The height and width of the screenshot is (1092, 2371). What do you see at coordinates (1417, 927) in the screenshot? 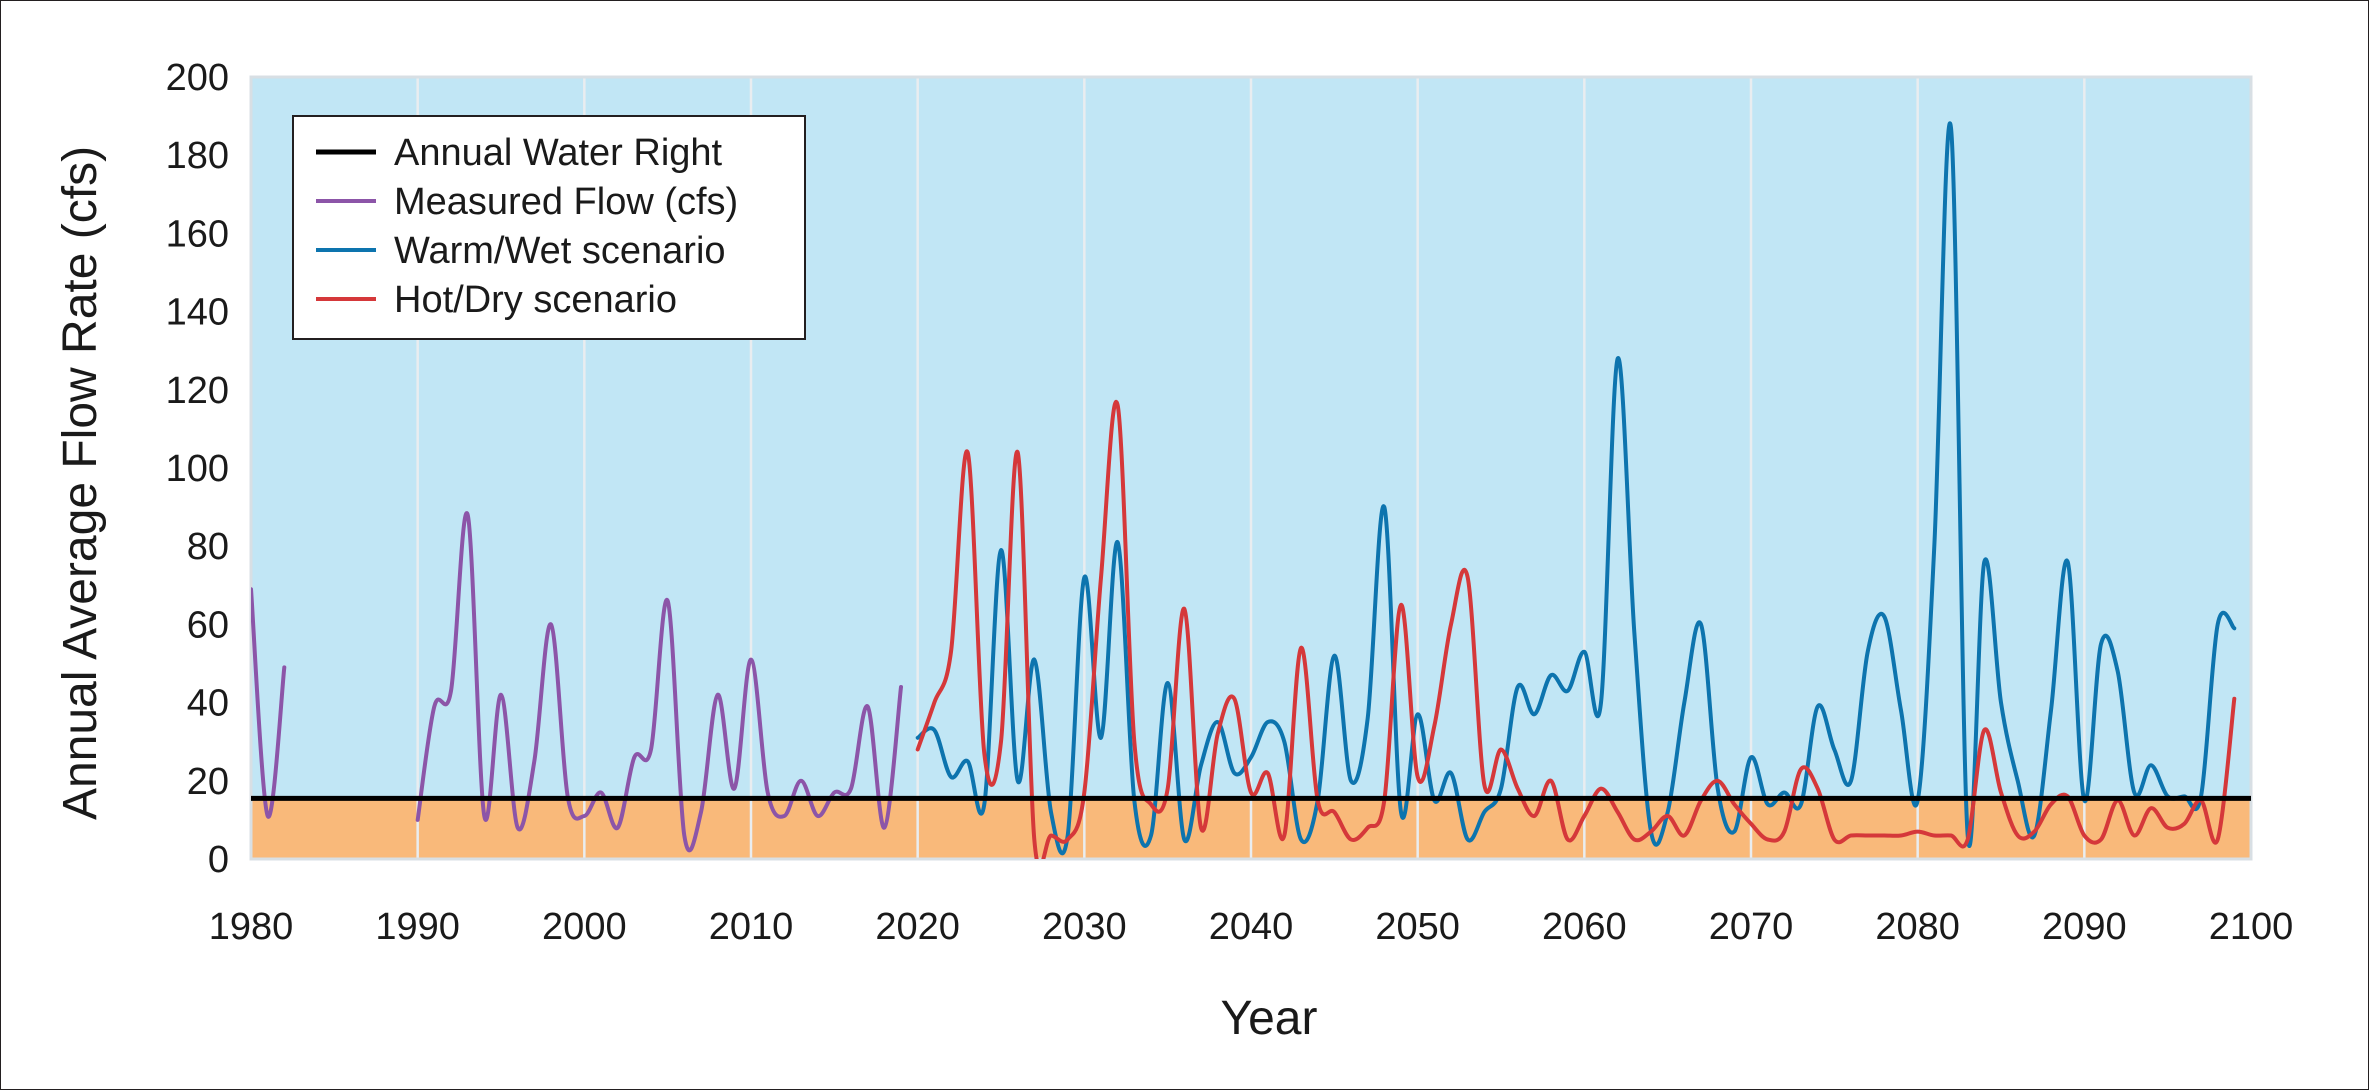
I see `x-tick-label-2050: 2050` at bounding box center [1417, 927].